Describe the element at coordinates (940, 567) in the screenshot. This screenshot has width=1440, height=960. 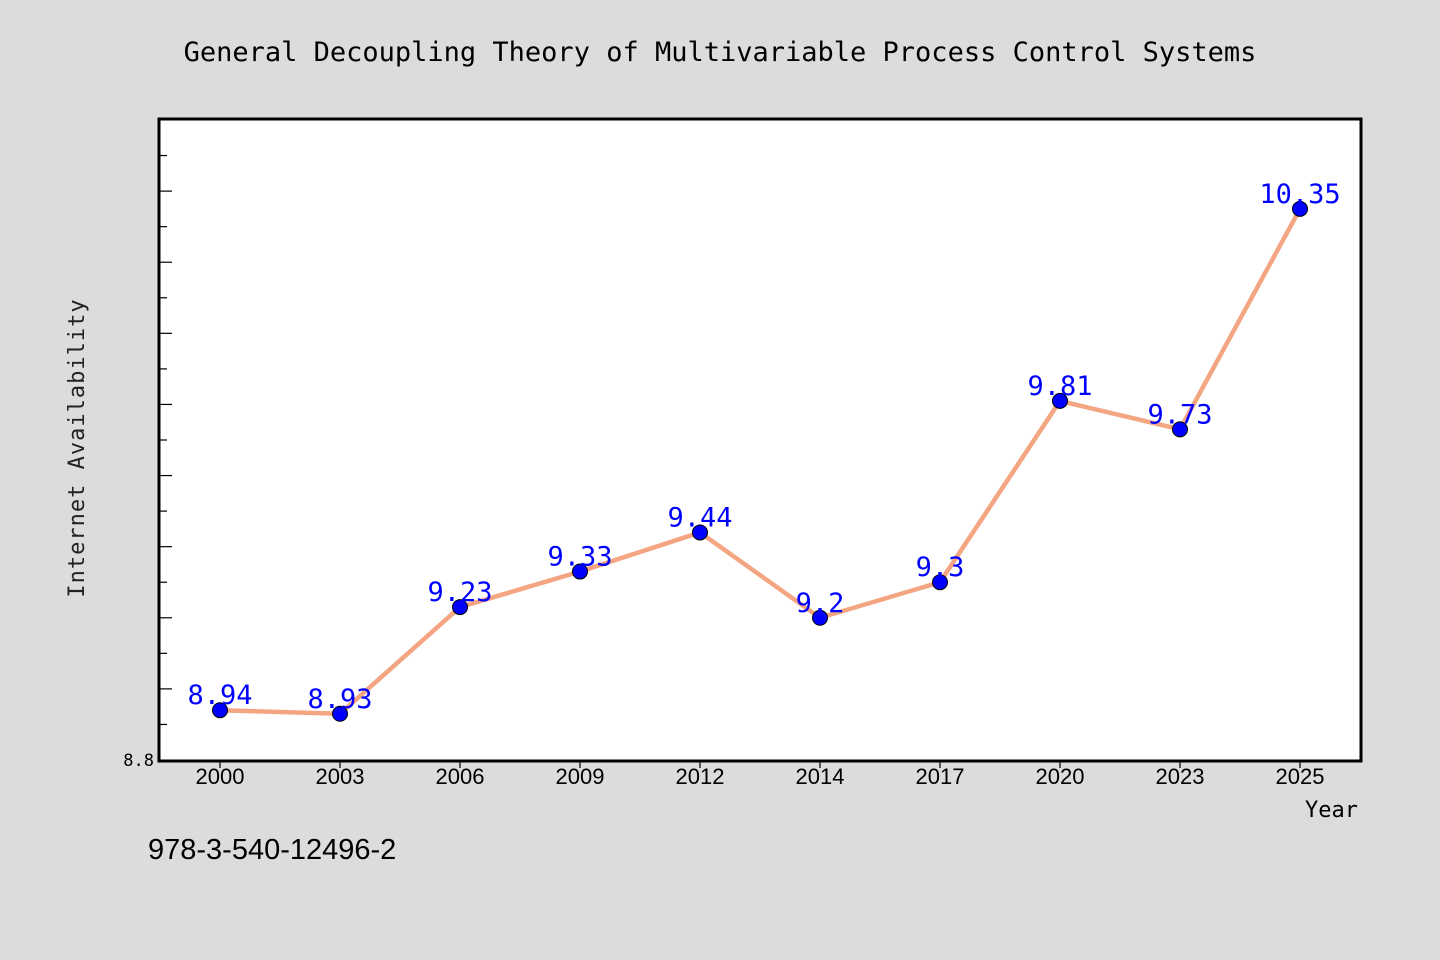
I see `data-label: 9.3` at that location.